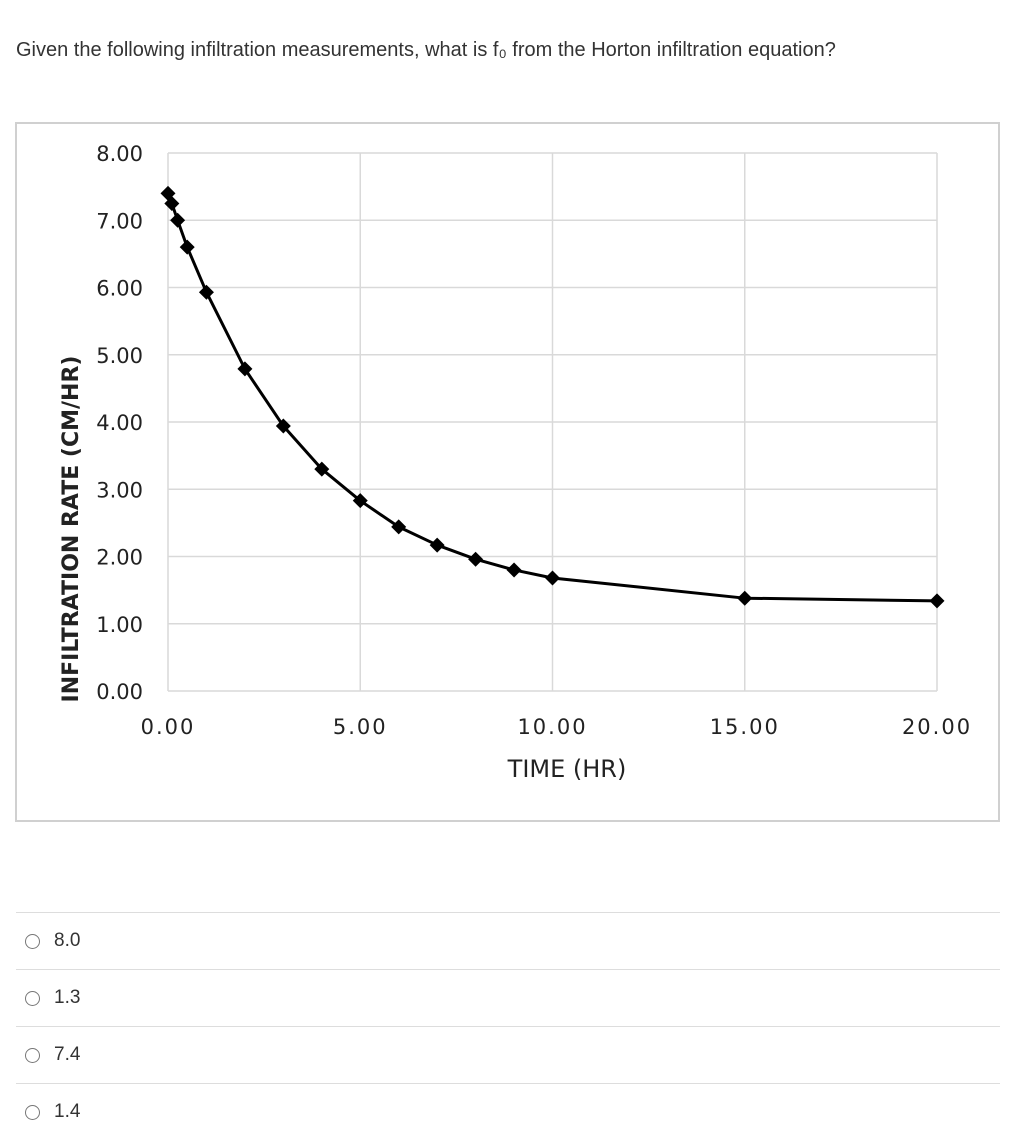 The height and width of the screenshot is (1140, 1027). Describe the element at coordinates (119, 490) in the screenshot. I see `y-tick-label: 3.00` at that location.